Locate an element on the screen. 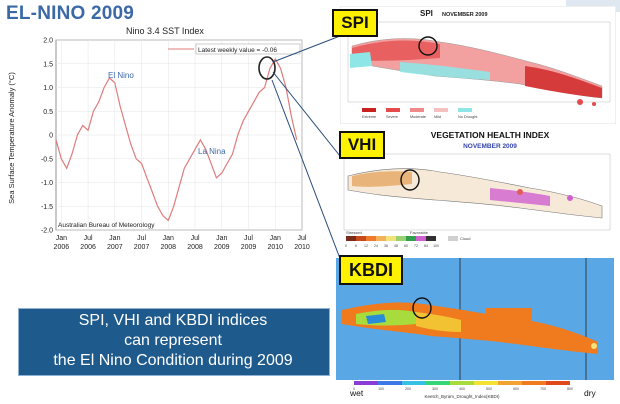 The height and width of the screenshot is (404, 620). summary-line-3: the El Nino Condition during 2009 is located at coordinates (173, 360).